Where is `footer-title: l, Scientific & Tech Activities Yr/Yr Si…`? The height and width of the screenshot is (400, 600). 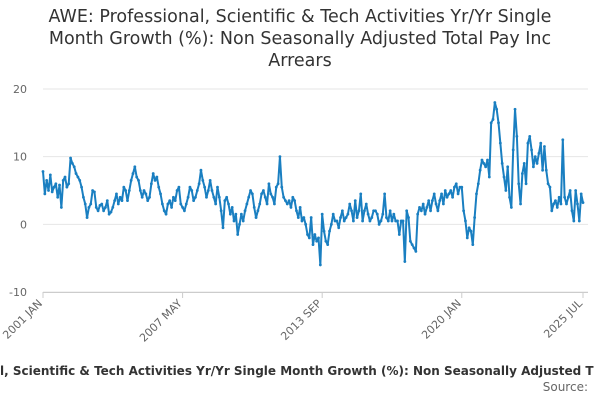
footer-title: l, Scientific & Tech Activities Yr/Yr Si… is located at coordinates (297, 371).